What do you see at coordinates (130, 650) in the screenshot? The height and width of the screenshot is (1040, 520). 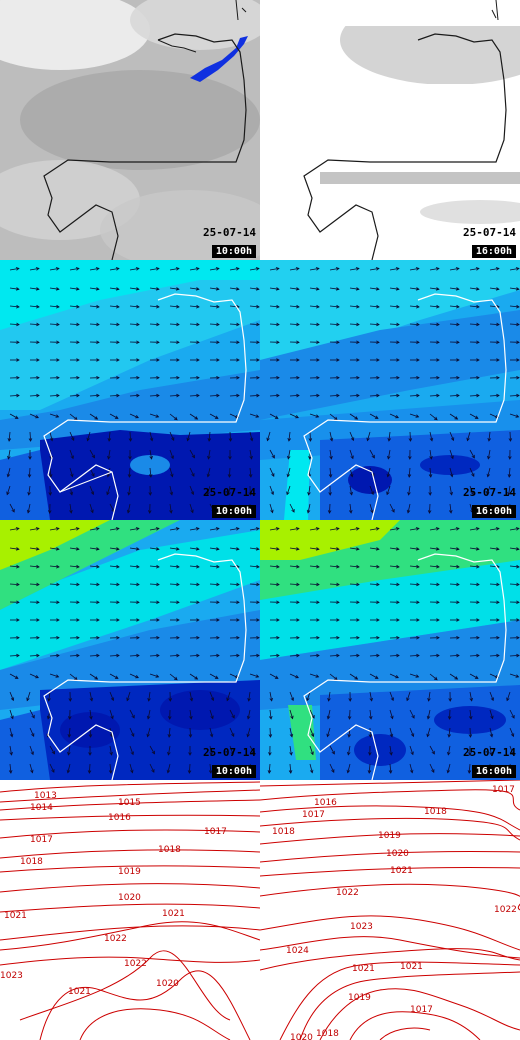 I see `wind-map-b-1000: 25-07-14 10:00h` at bounding box center [130, 650].